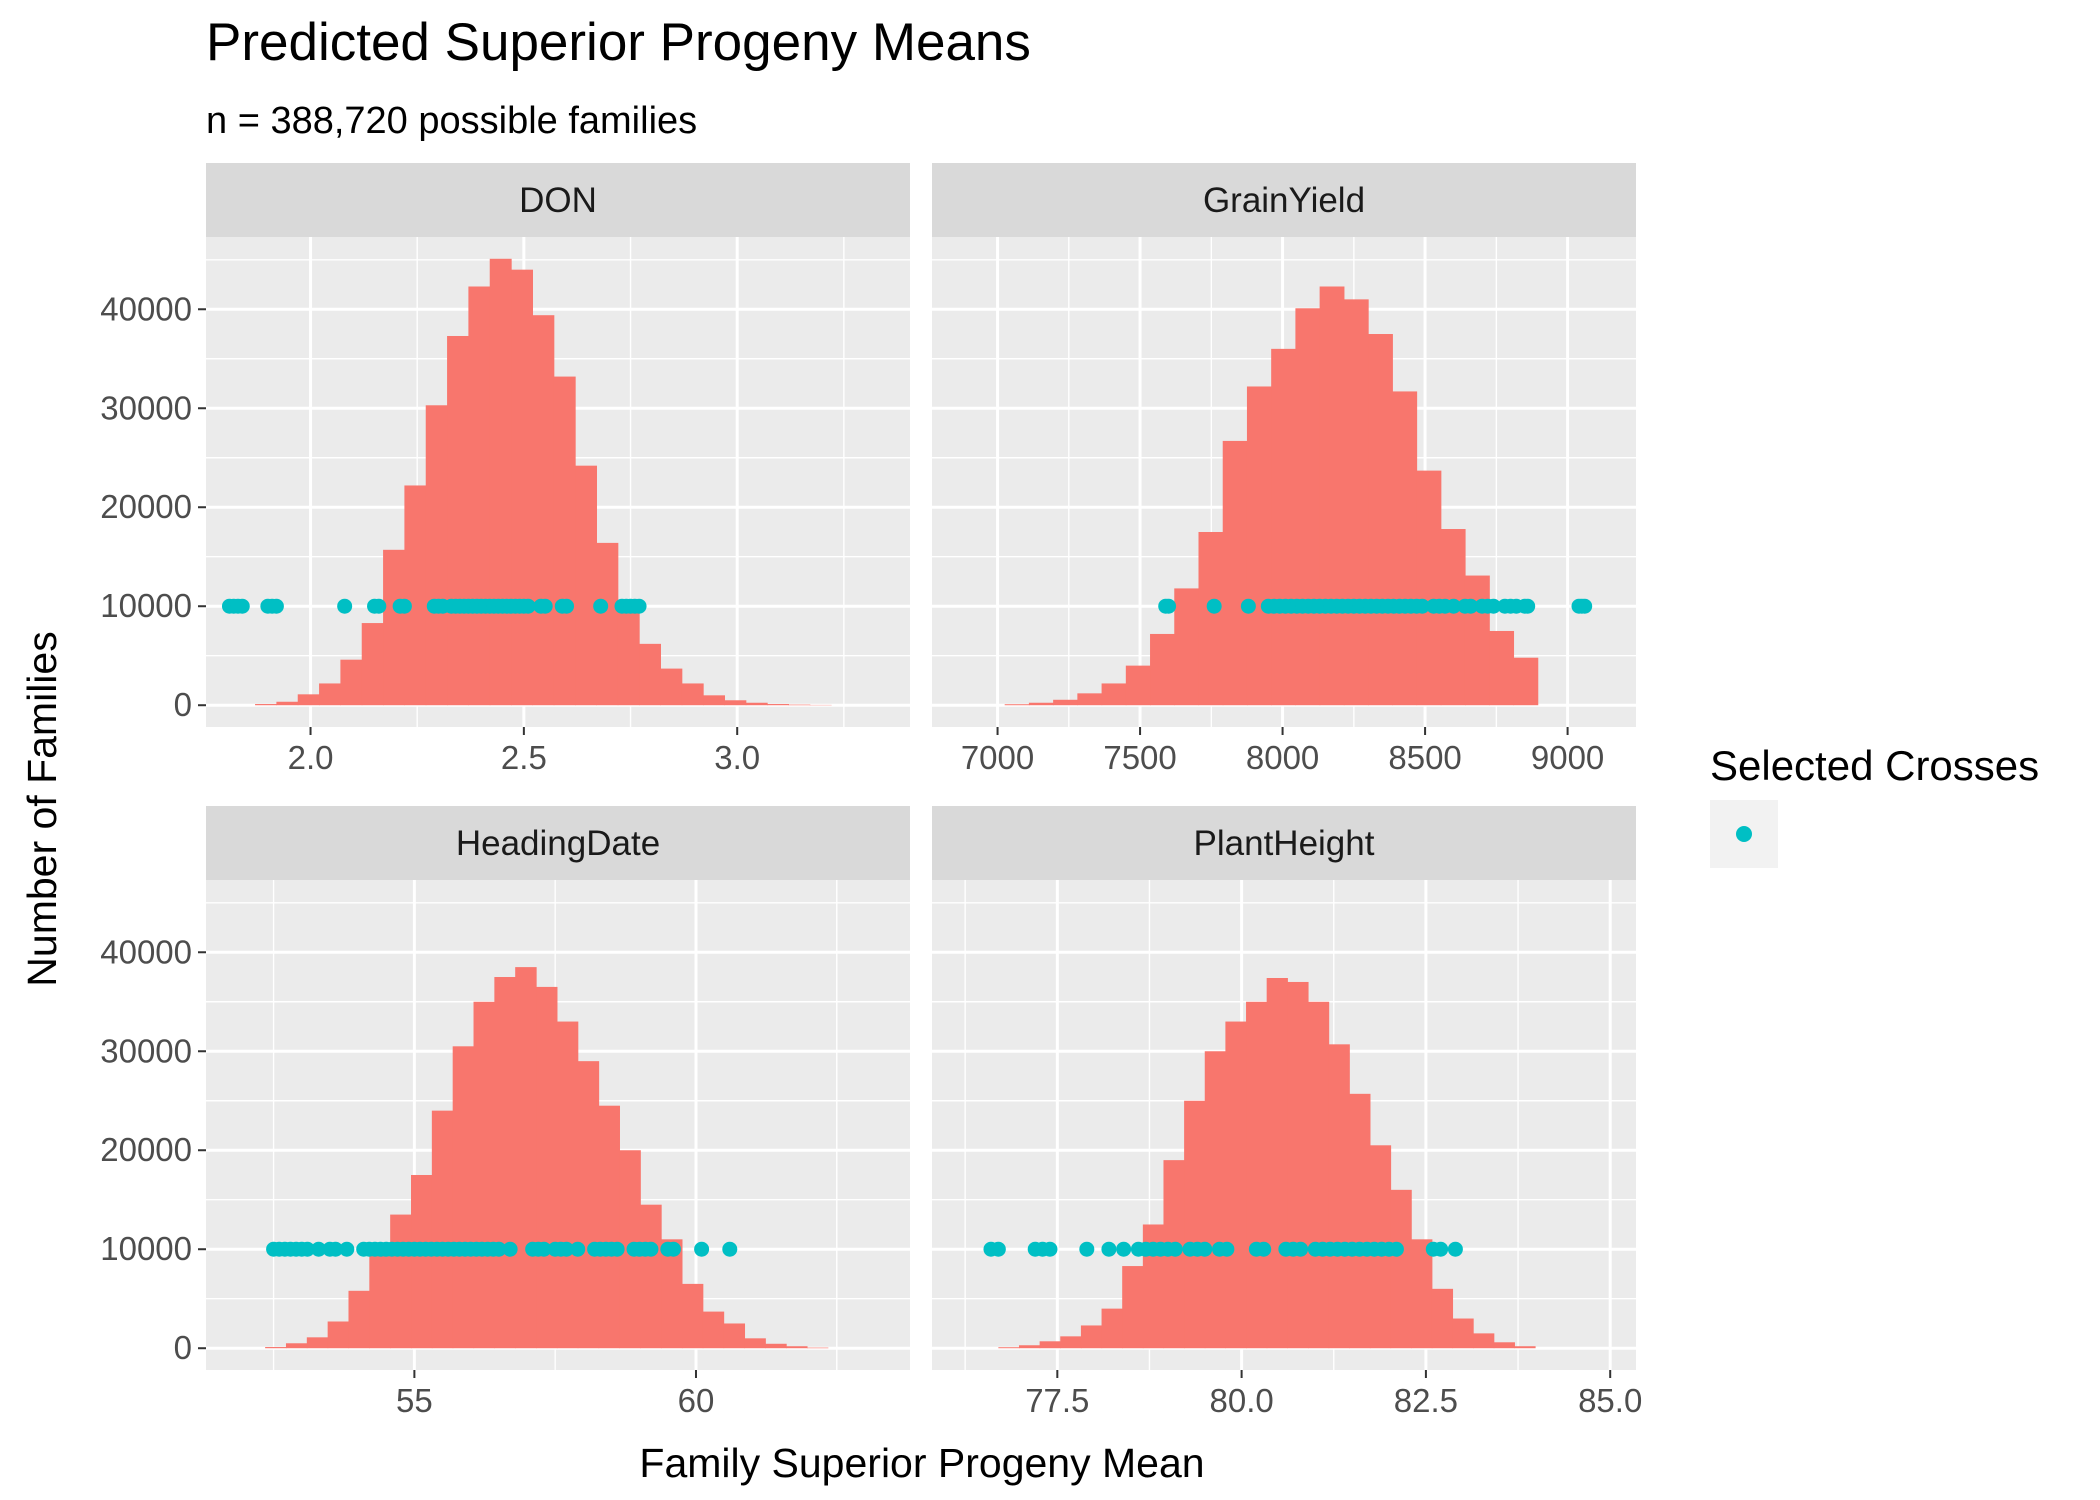 This screenshot has height=1500, width=2100. Describe the element at coordinates (1426, 1400) in the screenshot. I see `x-tick-label: 82.5` at that location.